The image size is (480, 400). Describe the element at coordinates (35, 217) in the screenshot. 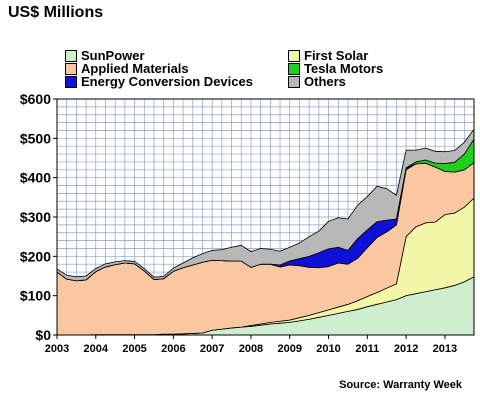

I see `y-tick-label: $300` at that location.